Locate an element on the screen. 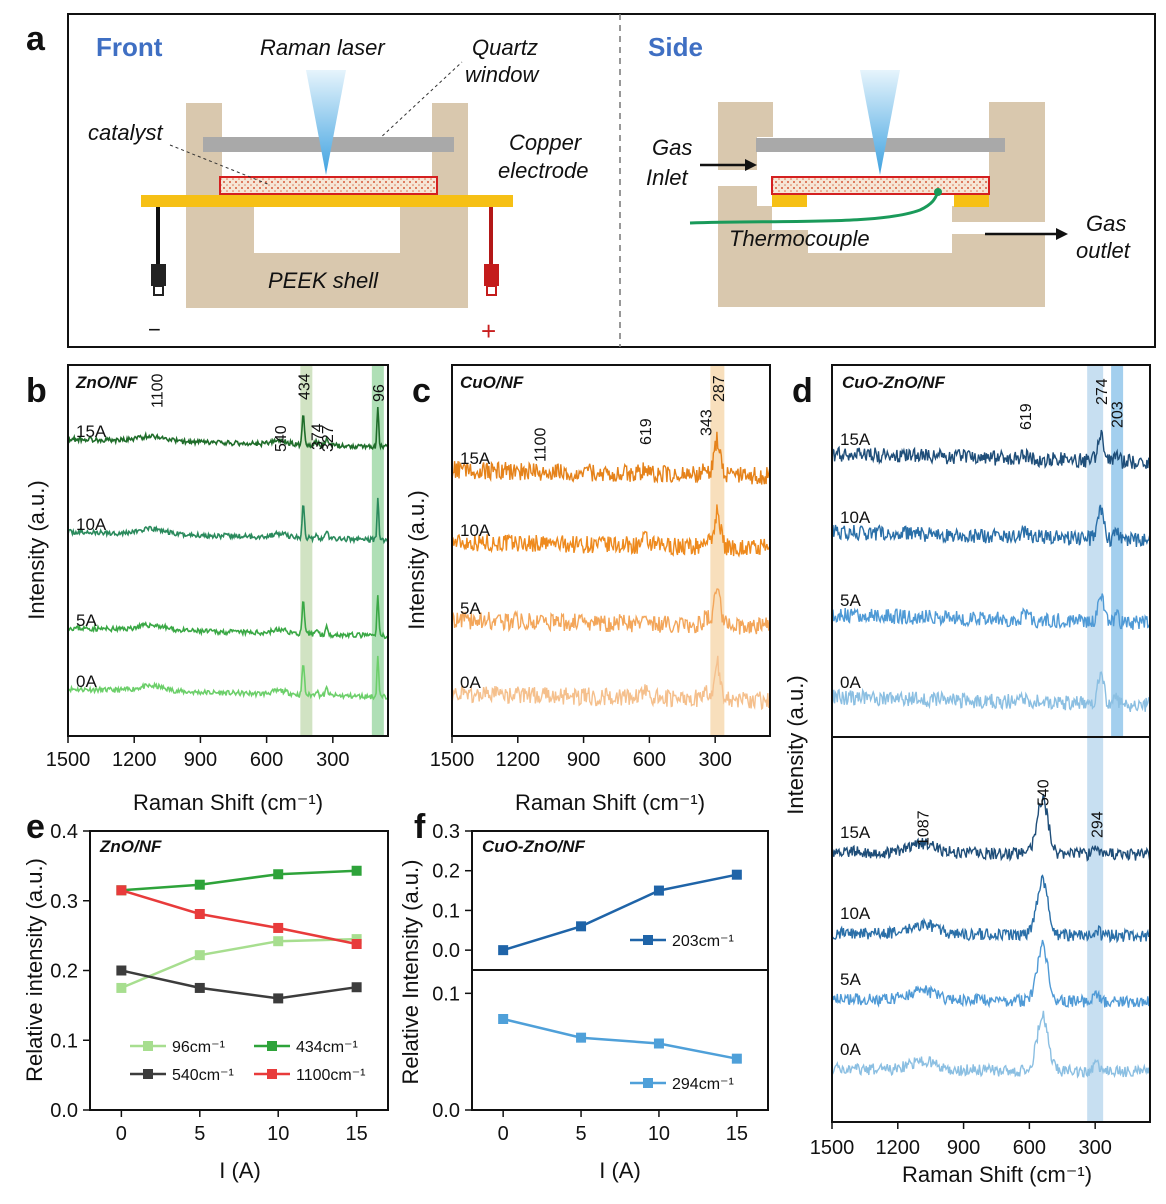  peak-label-540: 540 is located at coordinates (1044, 792).